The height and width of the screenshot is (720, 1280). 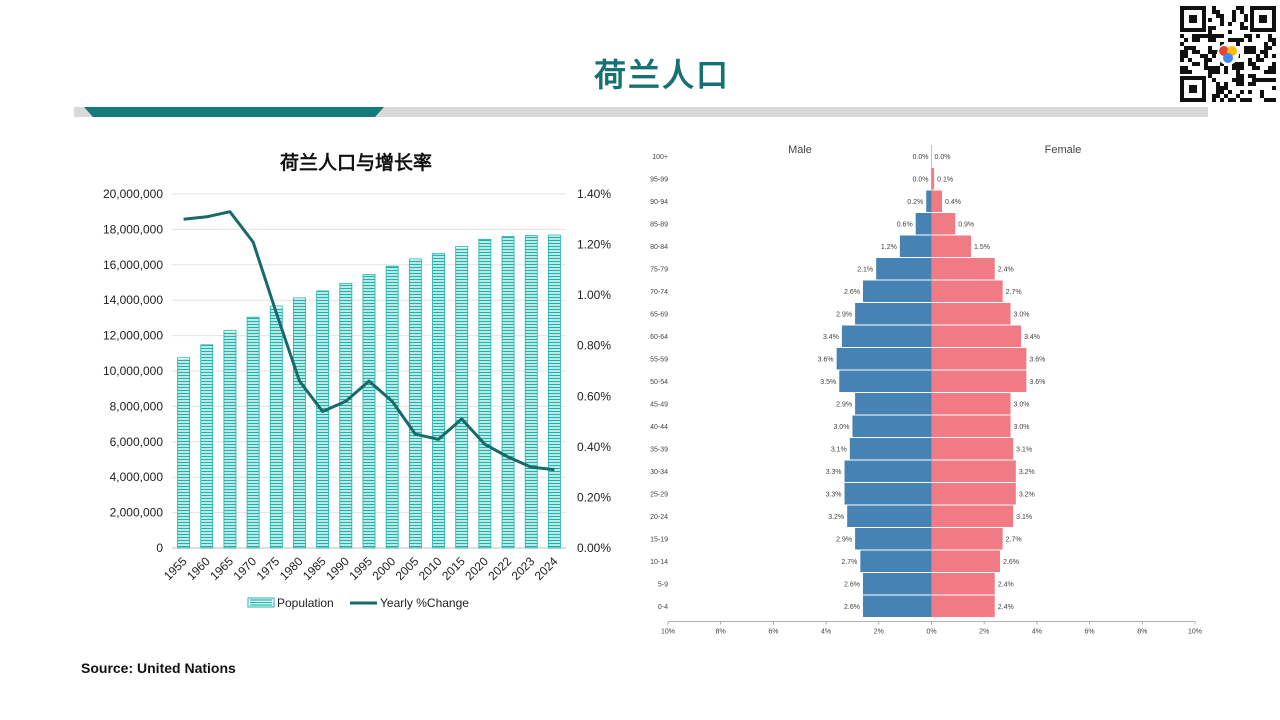 What do you see at coordinates (133, 336) in the screenshot?
I see `y-left-tick-label: 12,000,000` at bounding box center [133, 336].